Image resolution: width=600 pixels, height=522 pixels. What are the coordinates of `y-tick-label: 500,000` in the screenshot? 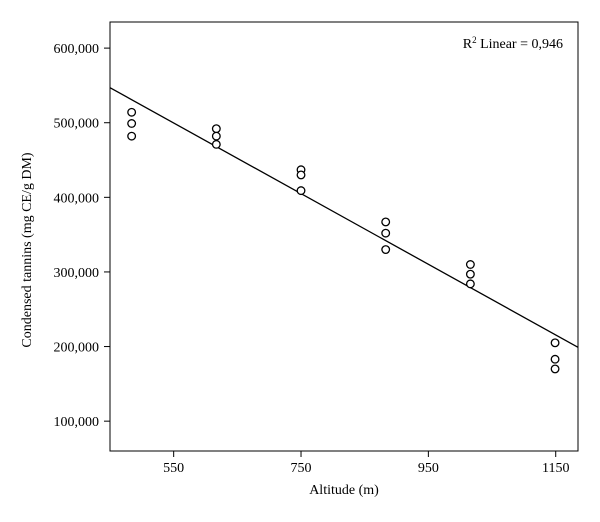 It's located at (77, 124).